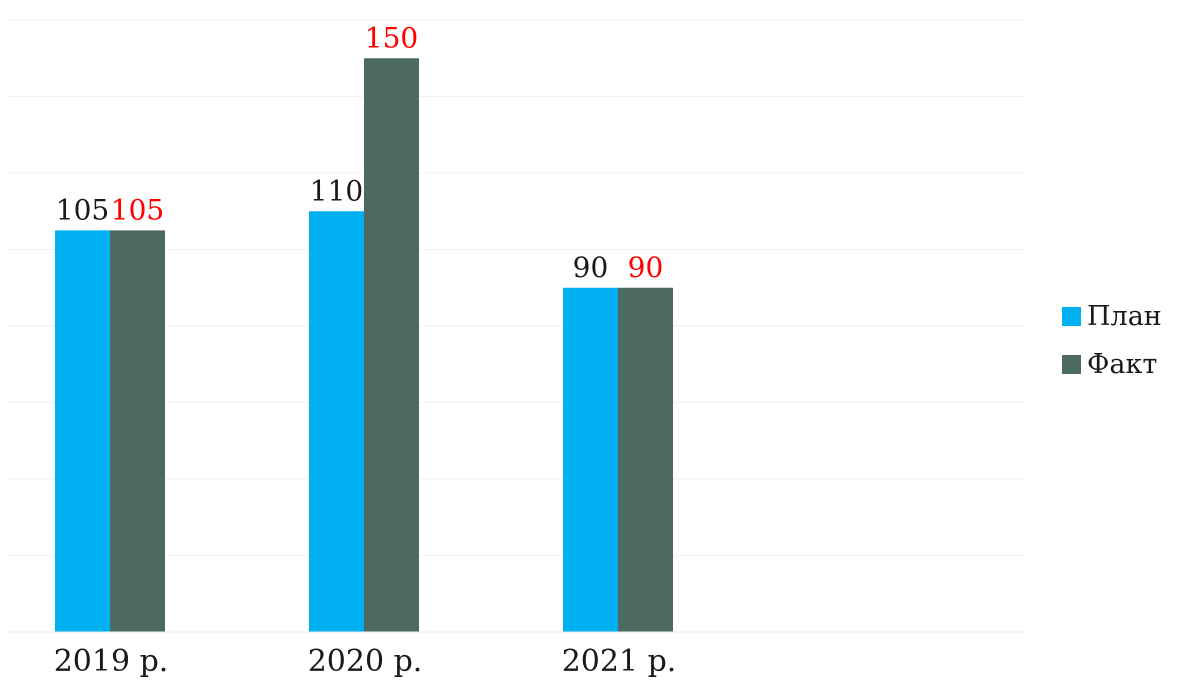  Describe the element at coordinates (1122, 364) in the screenshot. I see `legend-label: Факт` at that location.